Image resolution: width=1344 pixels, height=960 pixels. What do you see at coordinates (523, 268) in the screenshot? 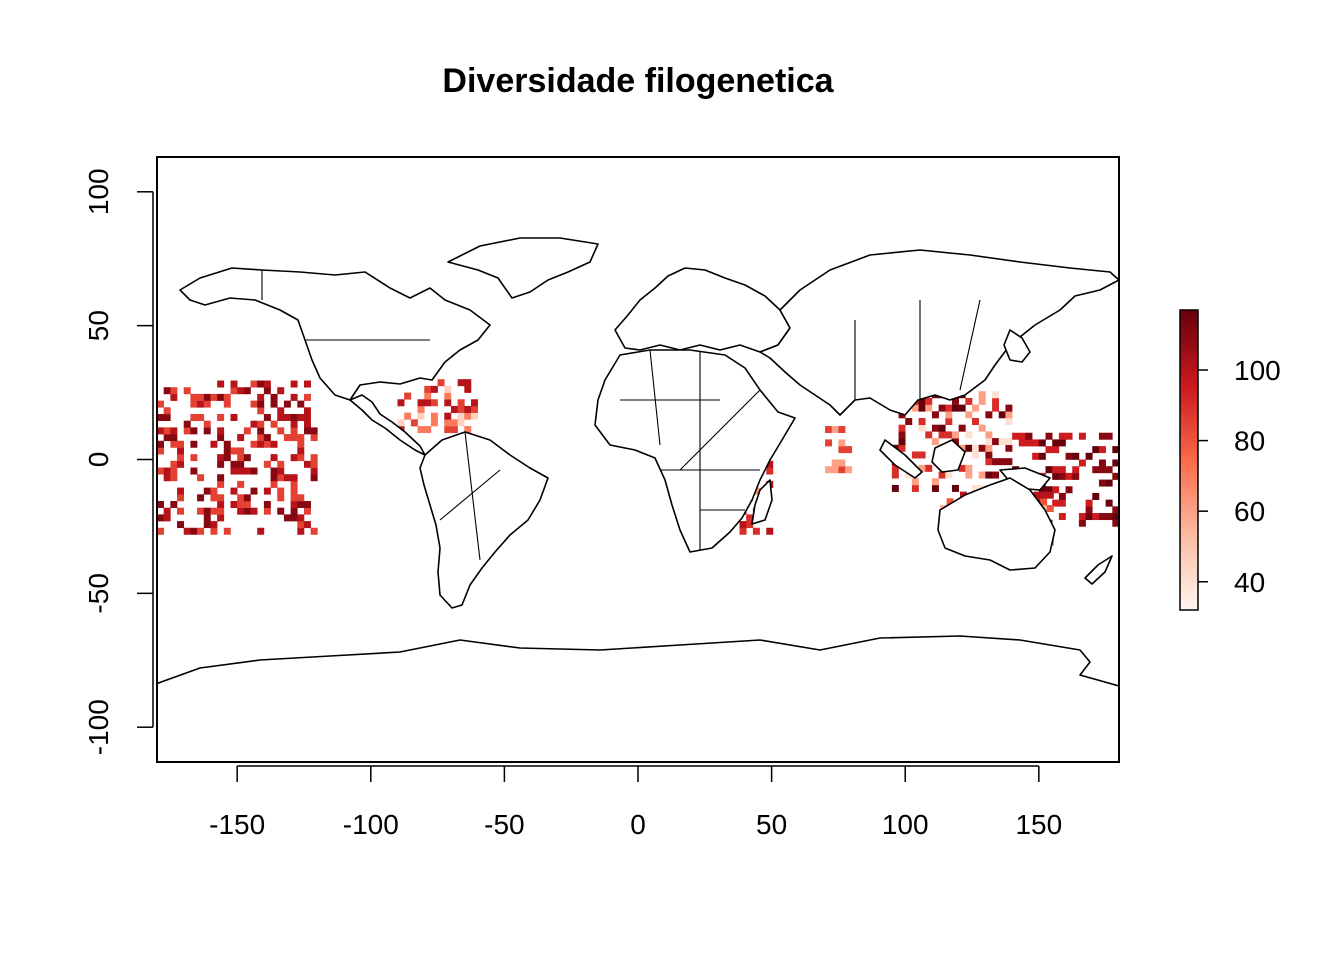
I see `greenland-outline` at bounding box center [523, 268].